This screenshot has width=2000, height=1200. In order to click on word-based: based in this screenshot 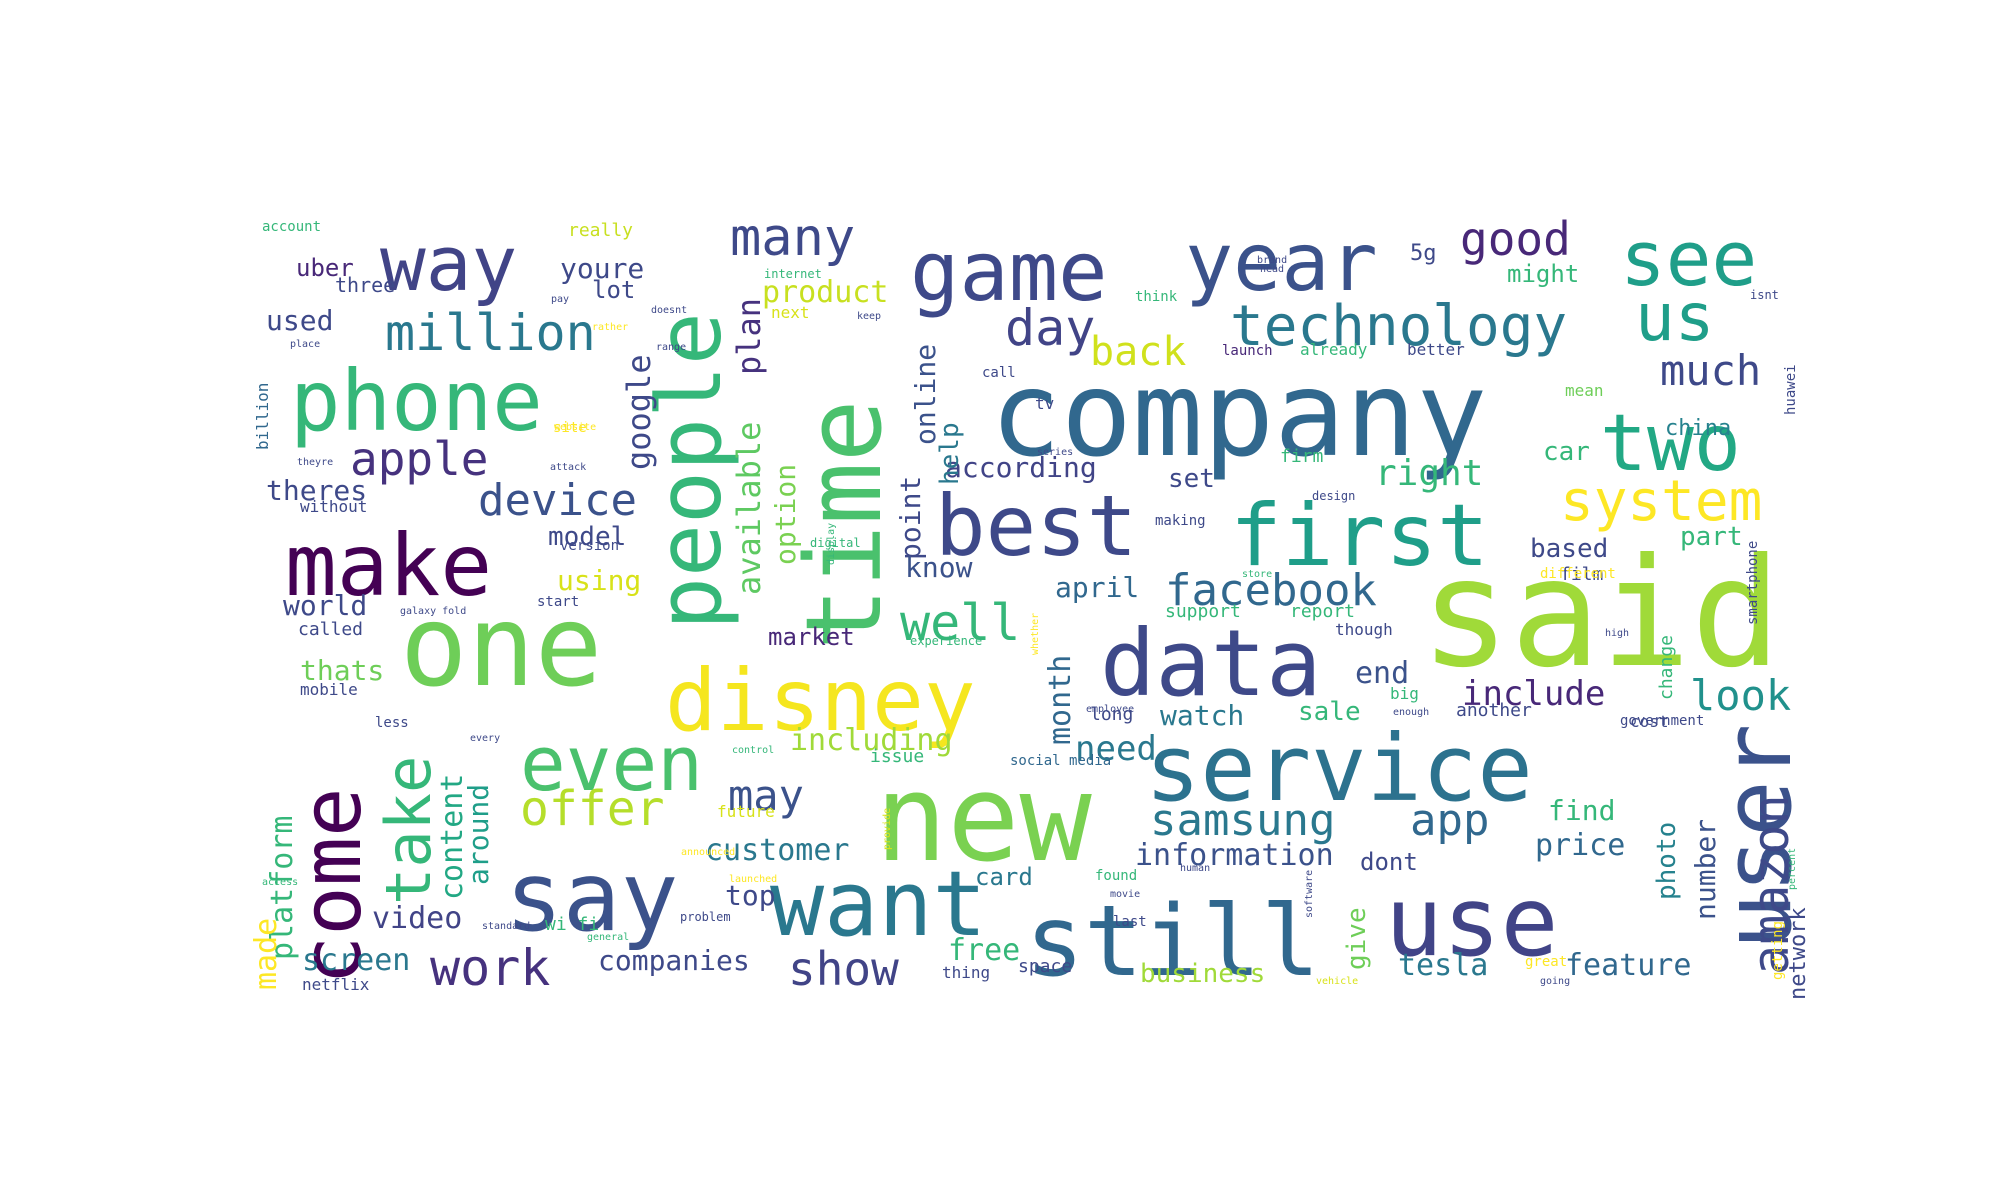, I will do `click(1569, 549)`.